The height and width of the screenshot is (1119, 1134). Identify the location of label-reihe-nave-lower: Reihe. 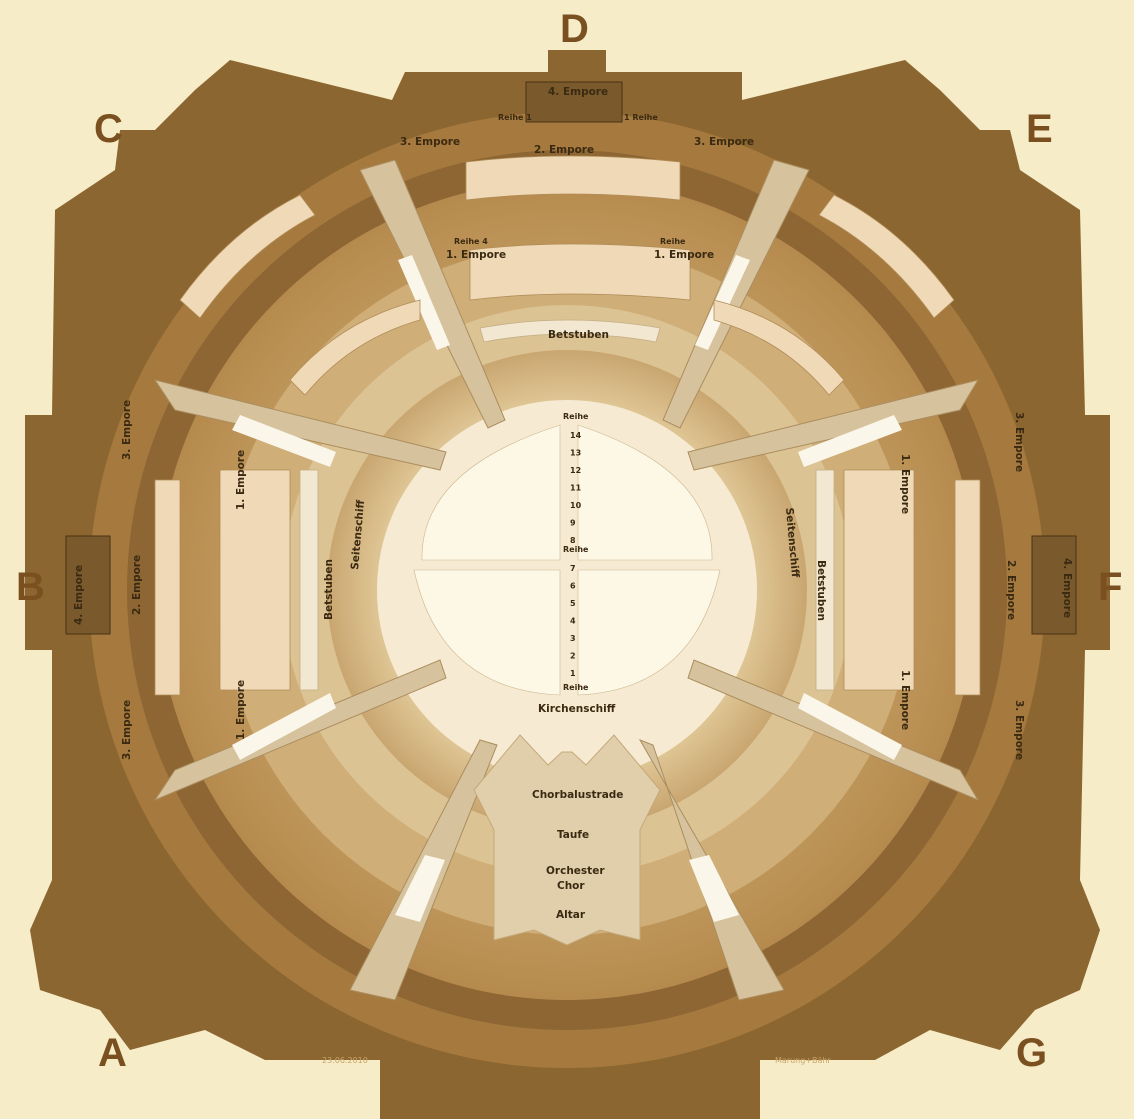
(576, 687).